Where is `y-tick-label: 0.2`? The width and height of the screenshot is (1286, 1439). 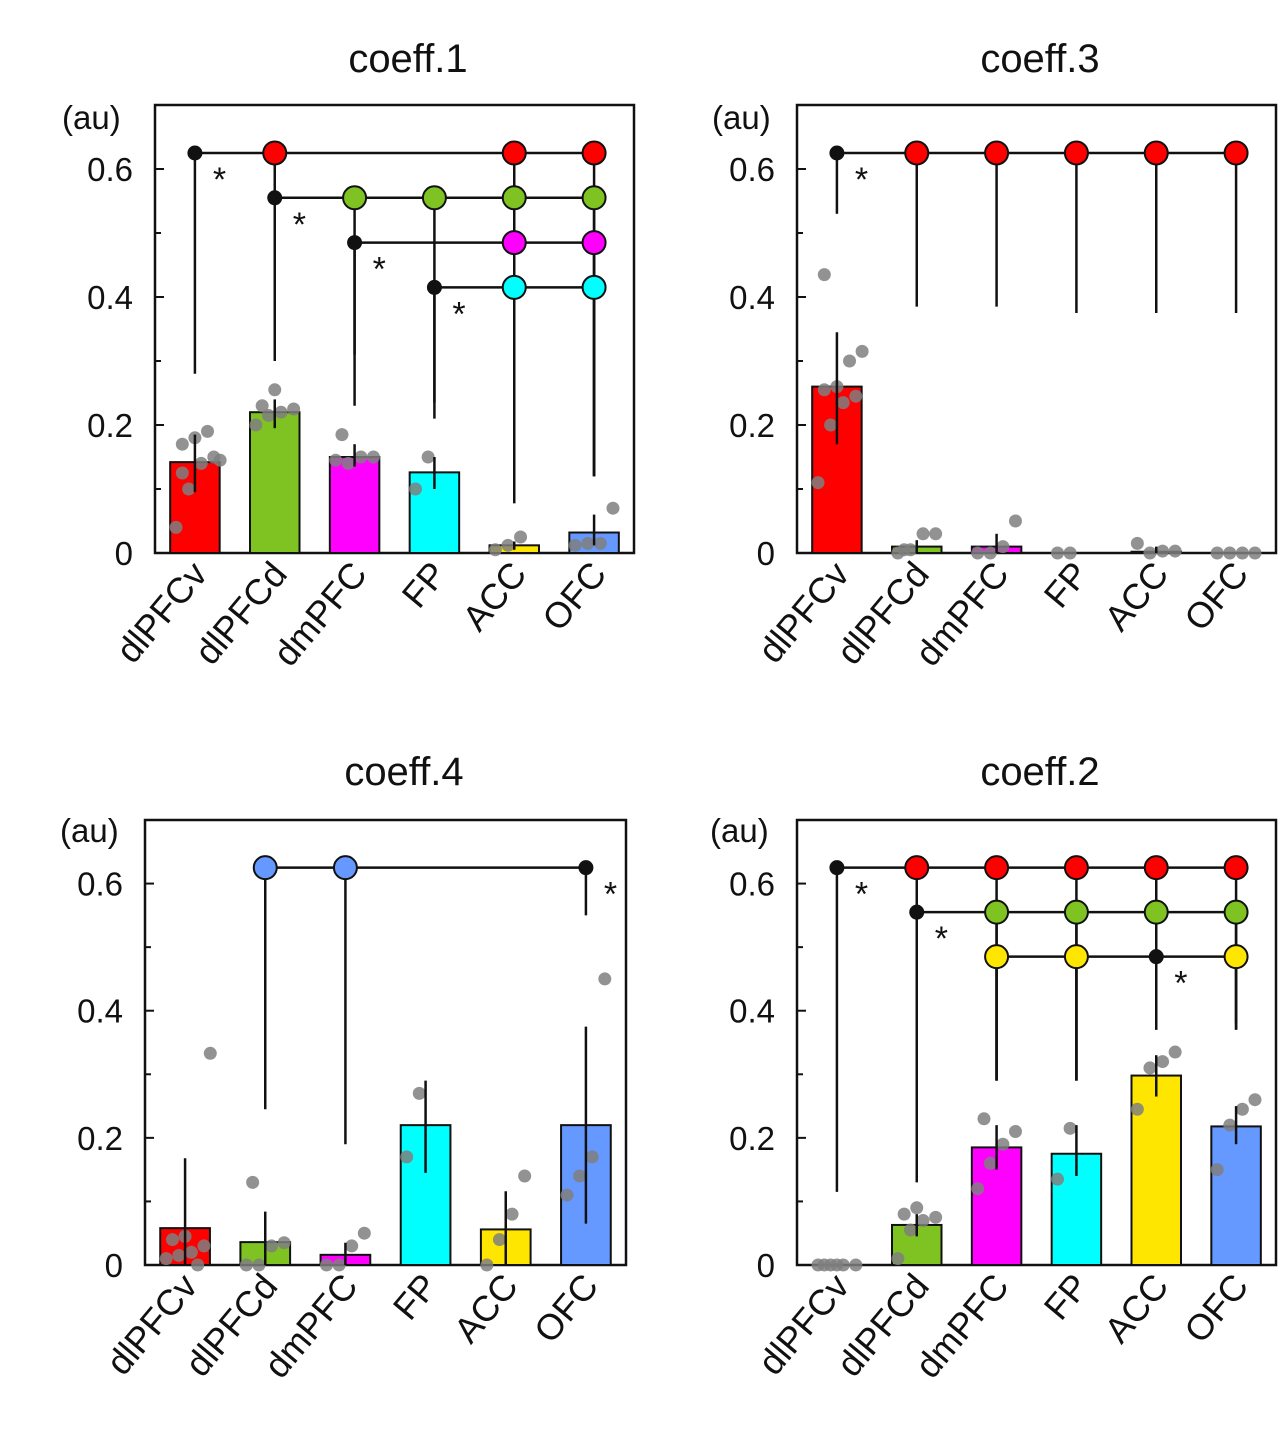
y-tick-label: 0.2 is located at coordinates (110, 425).